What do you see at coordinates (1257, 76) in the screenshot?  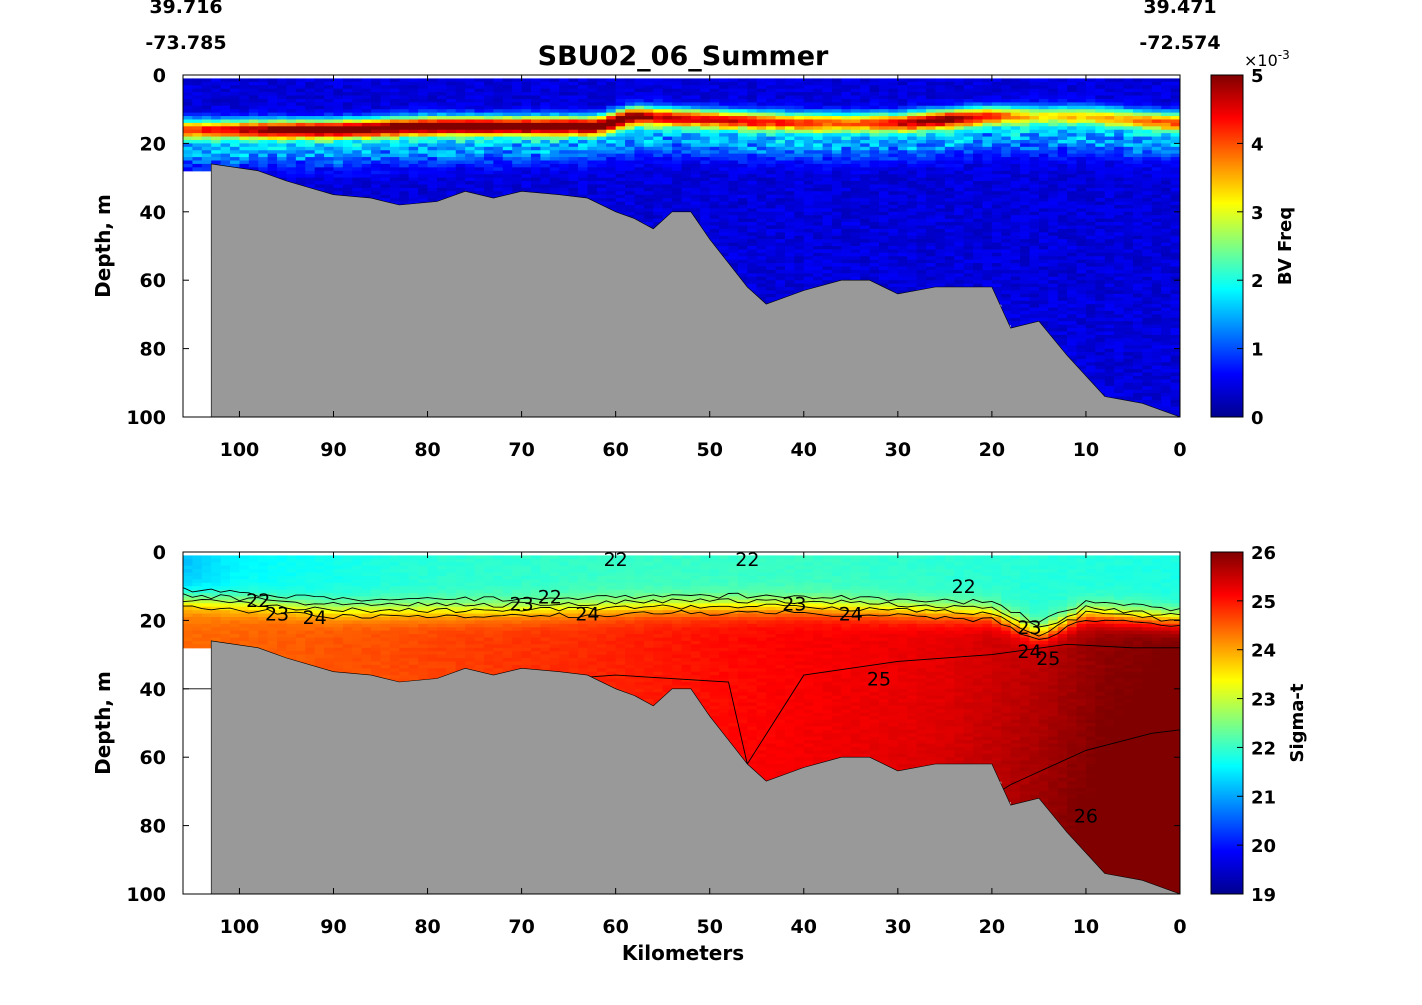 I see `colorbar-tick-label: 5` at bounding box center [1257, 76].